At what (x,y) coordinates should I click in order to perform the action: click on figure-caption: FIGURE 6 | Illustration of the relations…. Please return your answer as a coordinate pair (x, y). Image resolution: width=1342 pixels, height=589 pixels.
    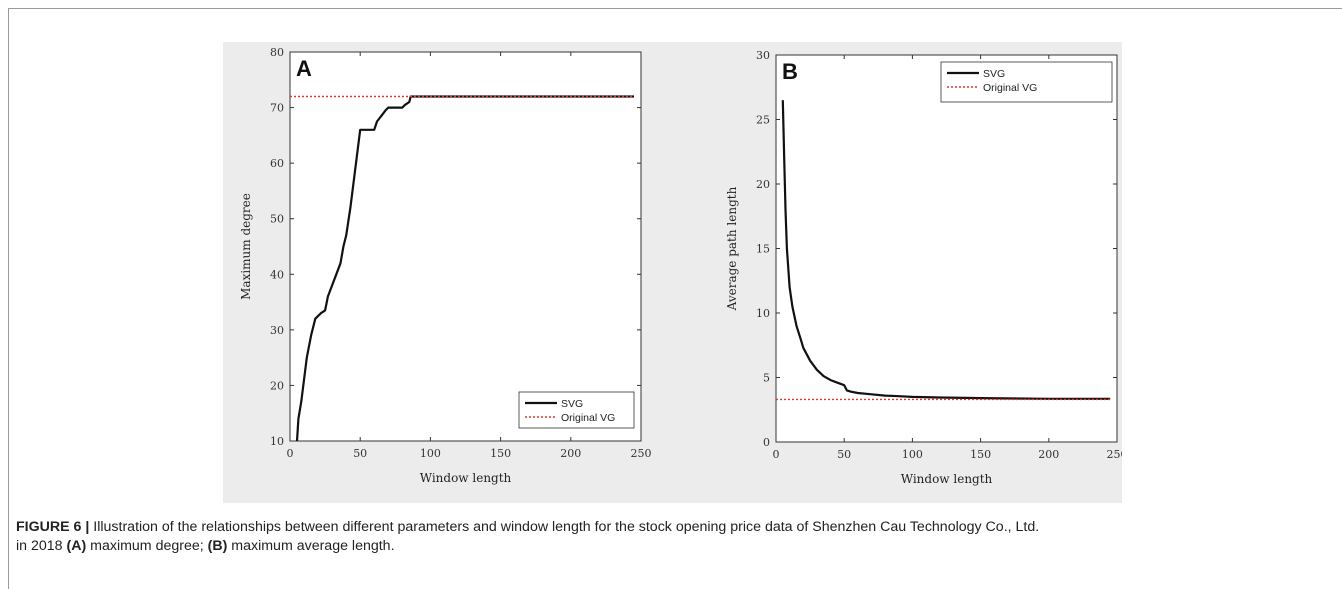
    Looking at the image, I should click on (666, 537).